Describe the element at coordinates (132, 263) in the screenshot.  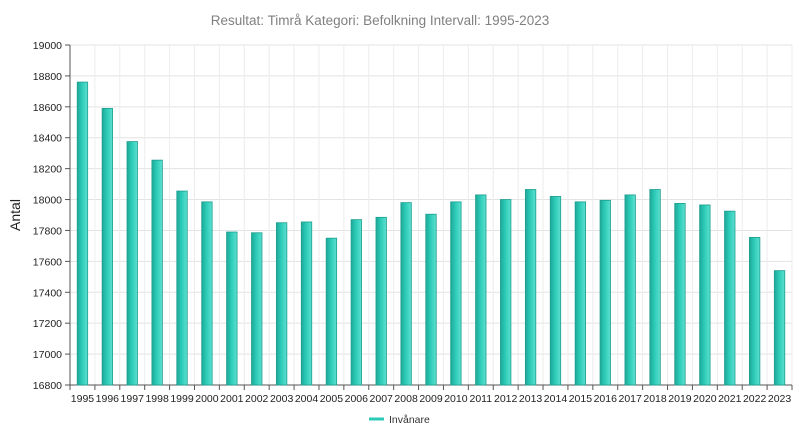
I see `bar-1997` at that location.